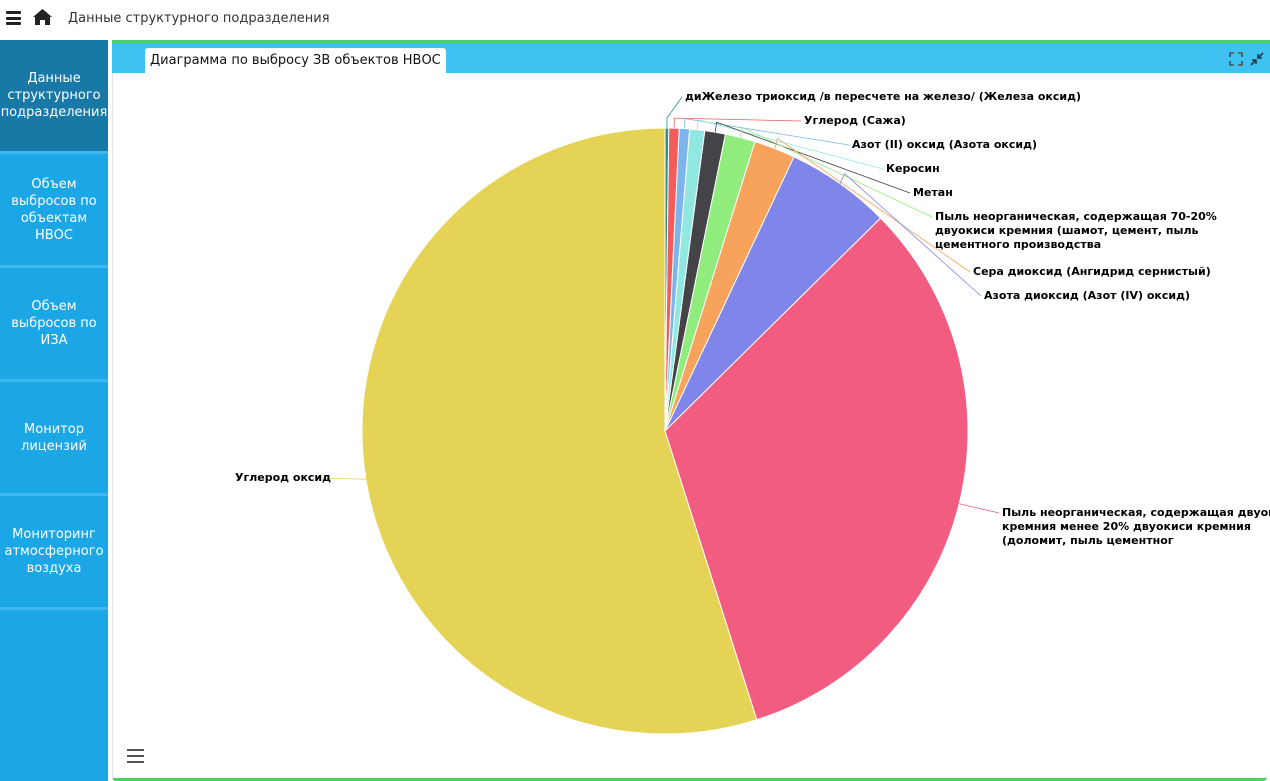 The image size is (1270, 781). What do you see at coordinates (933, 192) in the screenshot?
I see `pie-data-label: Метан` at bounding box center [933, 192].